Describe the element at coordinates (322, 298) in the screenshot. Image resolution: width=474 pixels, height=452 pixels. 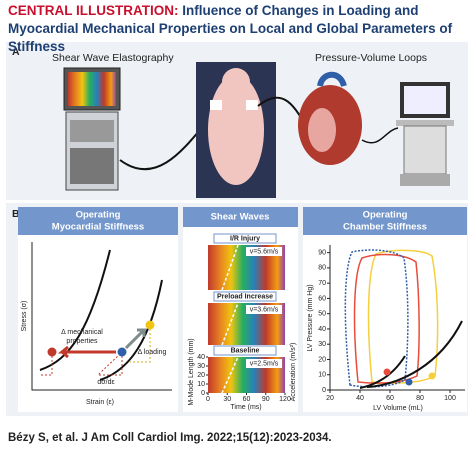
I see `y-tick-label: 60` at that location.